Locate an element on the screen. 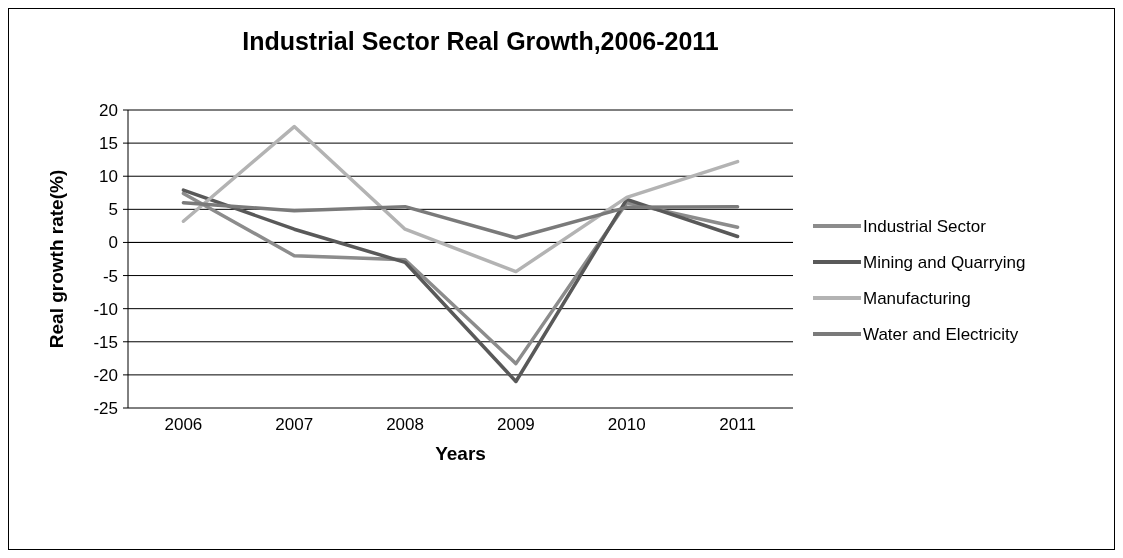 This screenshot has width=1123, height=558. legend-label: Manufacturing is located at coordinates (917, 298).